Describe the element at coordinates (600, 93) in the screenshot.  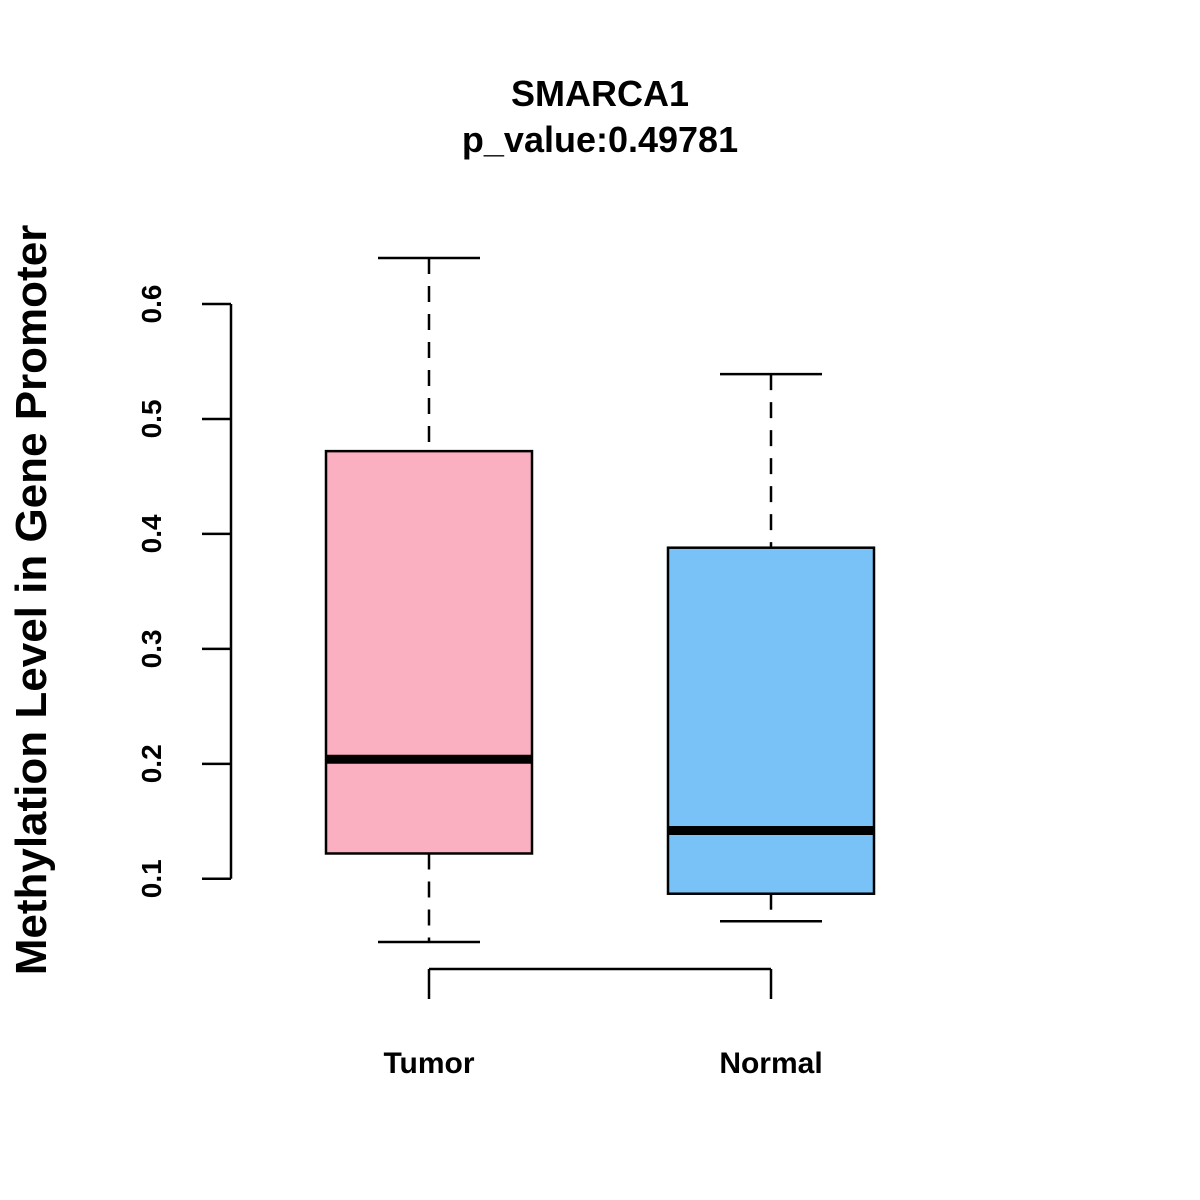
I see `chart-title: SMARCA1` at that location.